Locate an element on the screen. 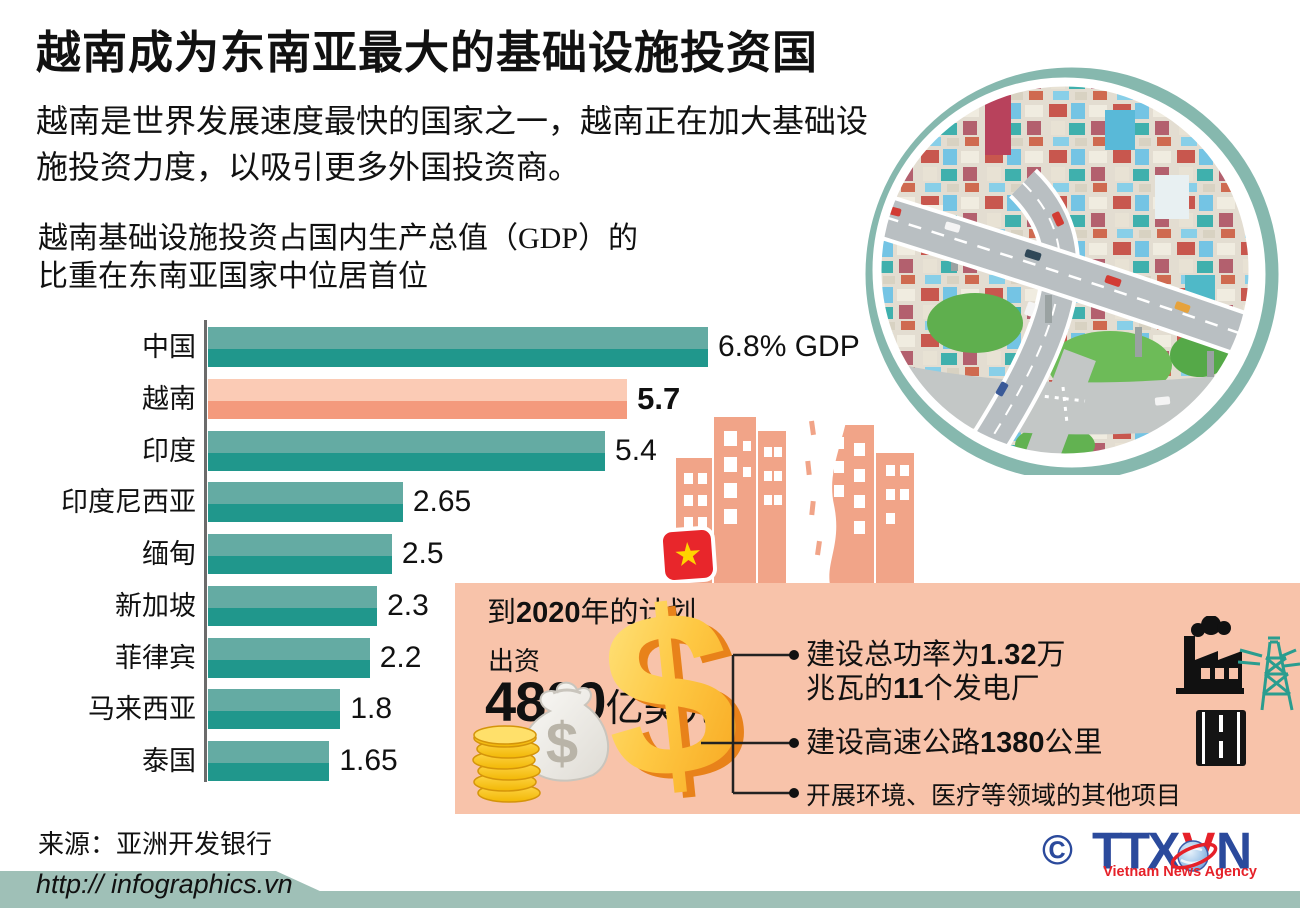 This screenshot has width=1300, height=908. bar-row: 越南 5.7 is located at coordinates (340, 398).